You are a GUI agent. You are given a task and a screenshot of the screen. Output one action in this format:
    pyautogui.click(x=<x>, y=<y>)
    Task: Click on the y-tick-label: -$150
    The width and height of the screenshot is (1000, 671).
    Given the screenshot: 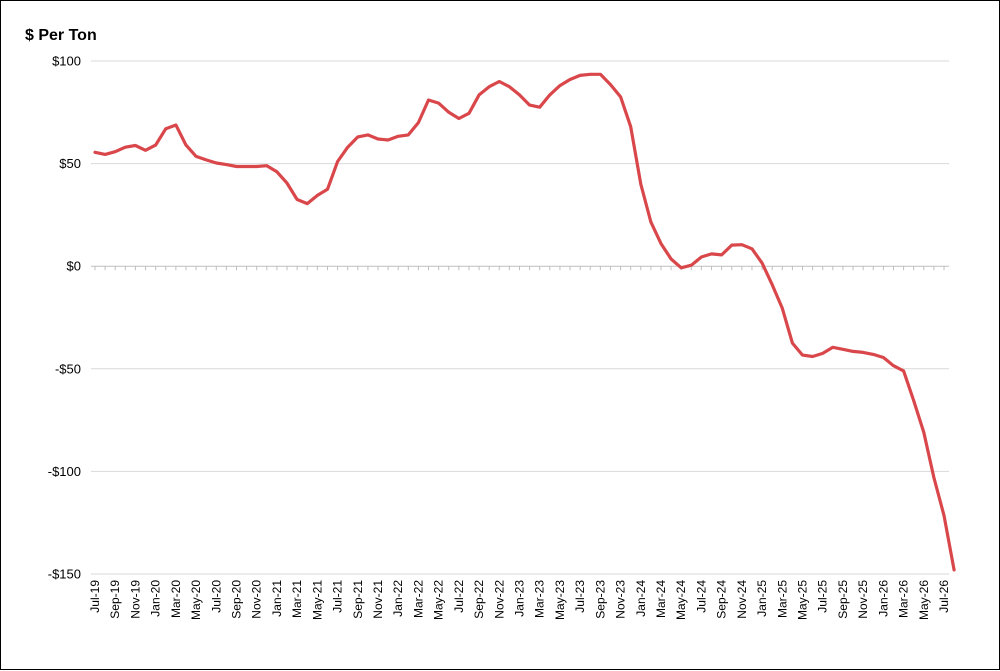 What is the action you would take?
    pyautogui.click(x=64, y=574)
    